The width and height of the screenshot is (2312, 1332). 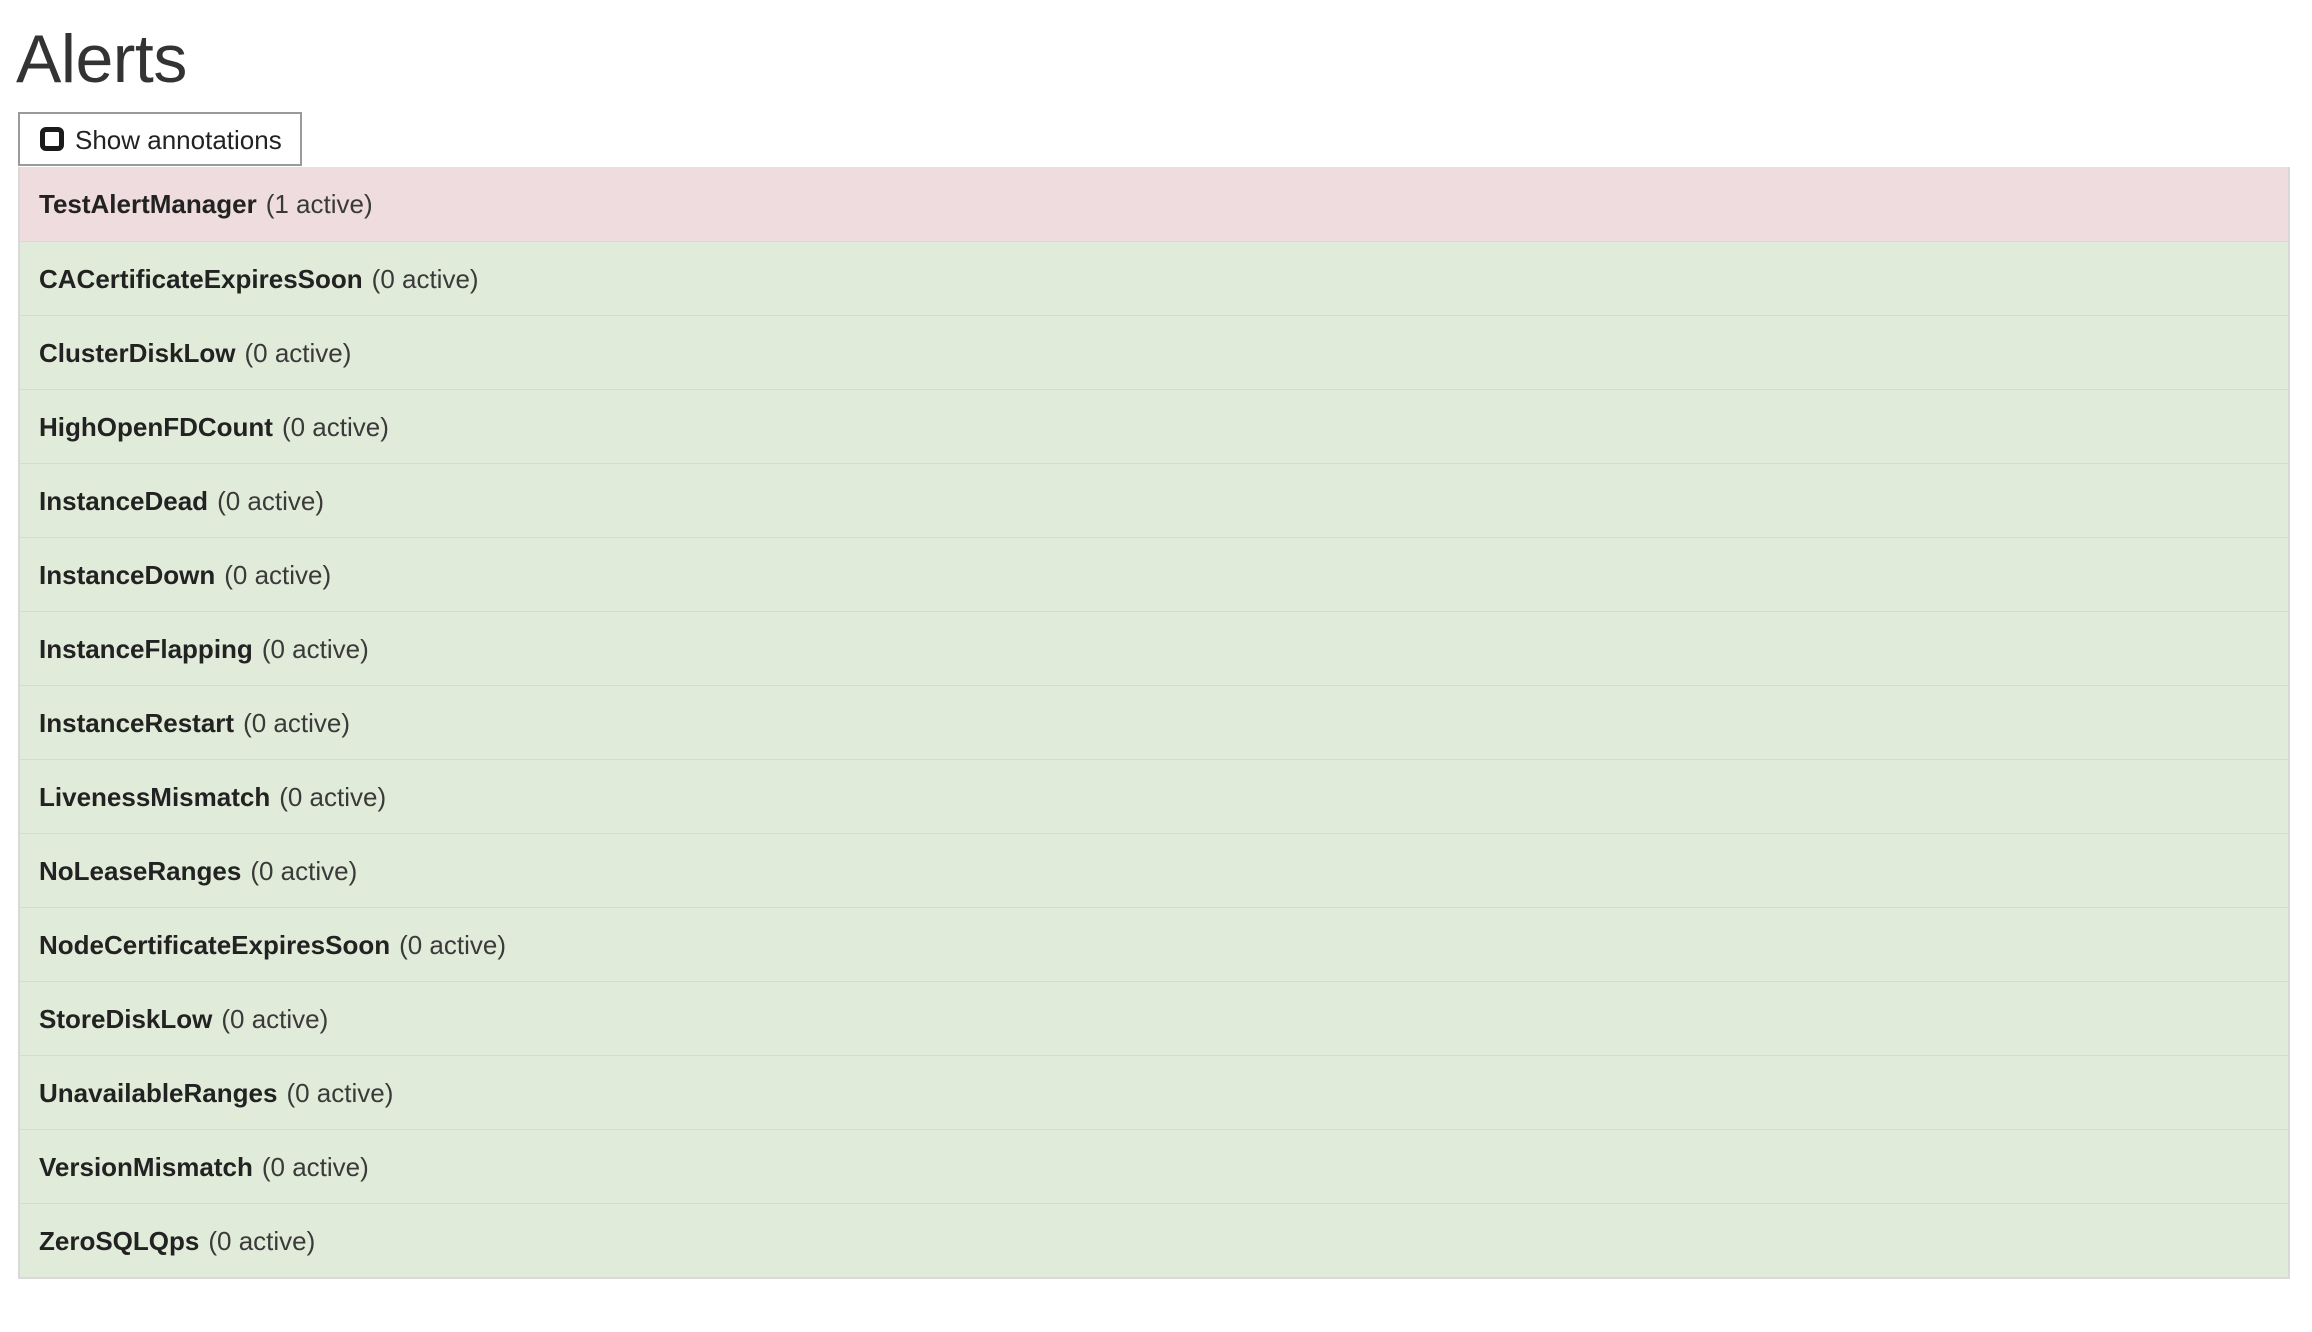 What do you see at coordinates (52, 139) in the screenshot?
I see `unchecked-square-icon` at bounding box center [52, 139].